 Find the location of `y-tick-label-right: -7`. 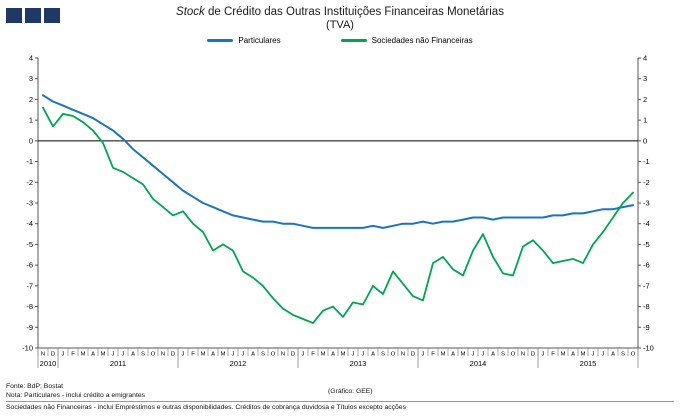

y-tick-label-right: -7 is located at coordinates (646, 285).